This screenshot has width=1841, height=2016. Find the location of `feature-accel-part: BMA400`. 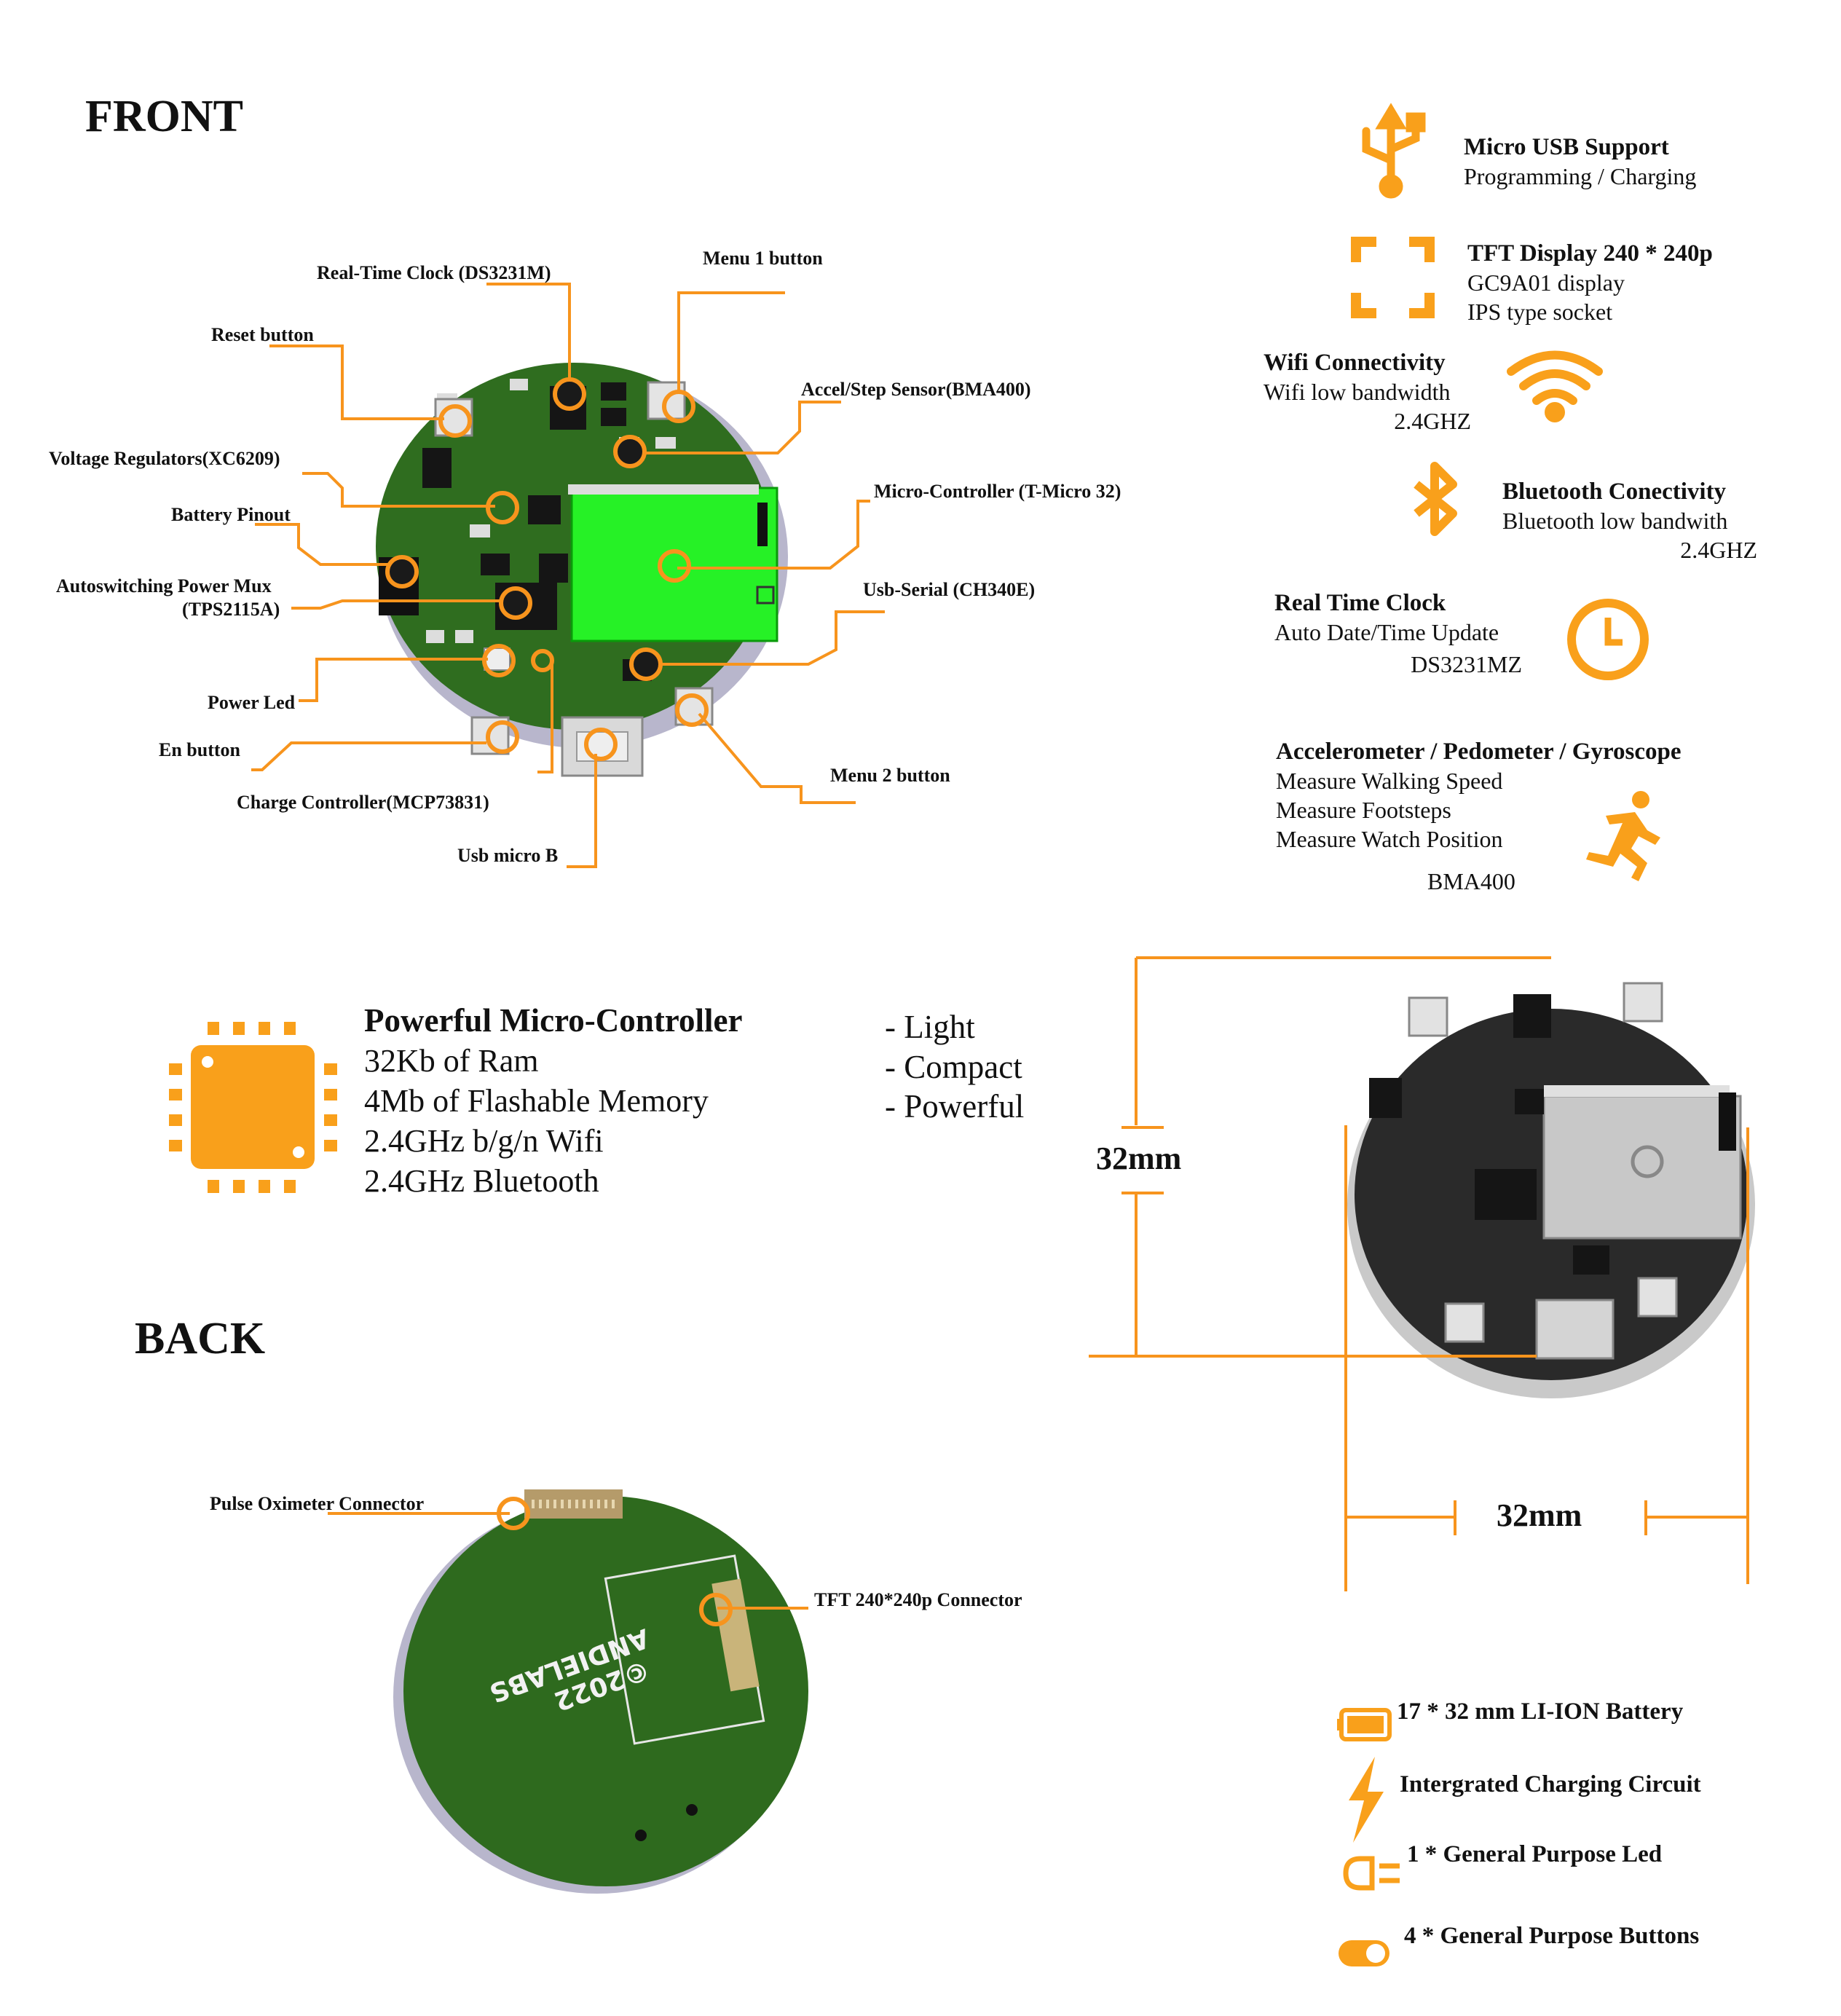

feature-accel-part: BMA400 is located at coordinates (1471, 881).